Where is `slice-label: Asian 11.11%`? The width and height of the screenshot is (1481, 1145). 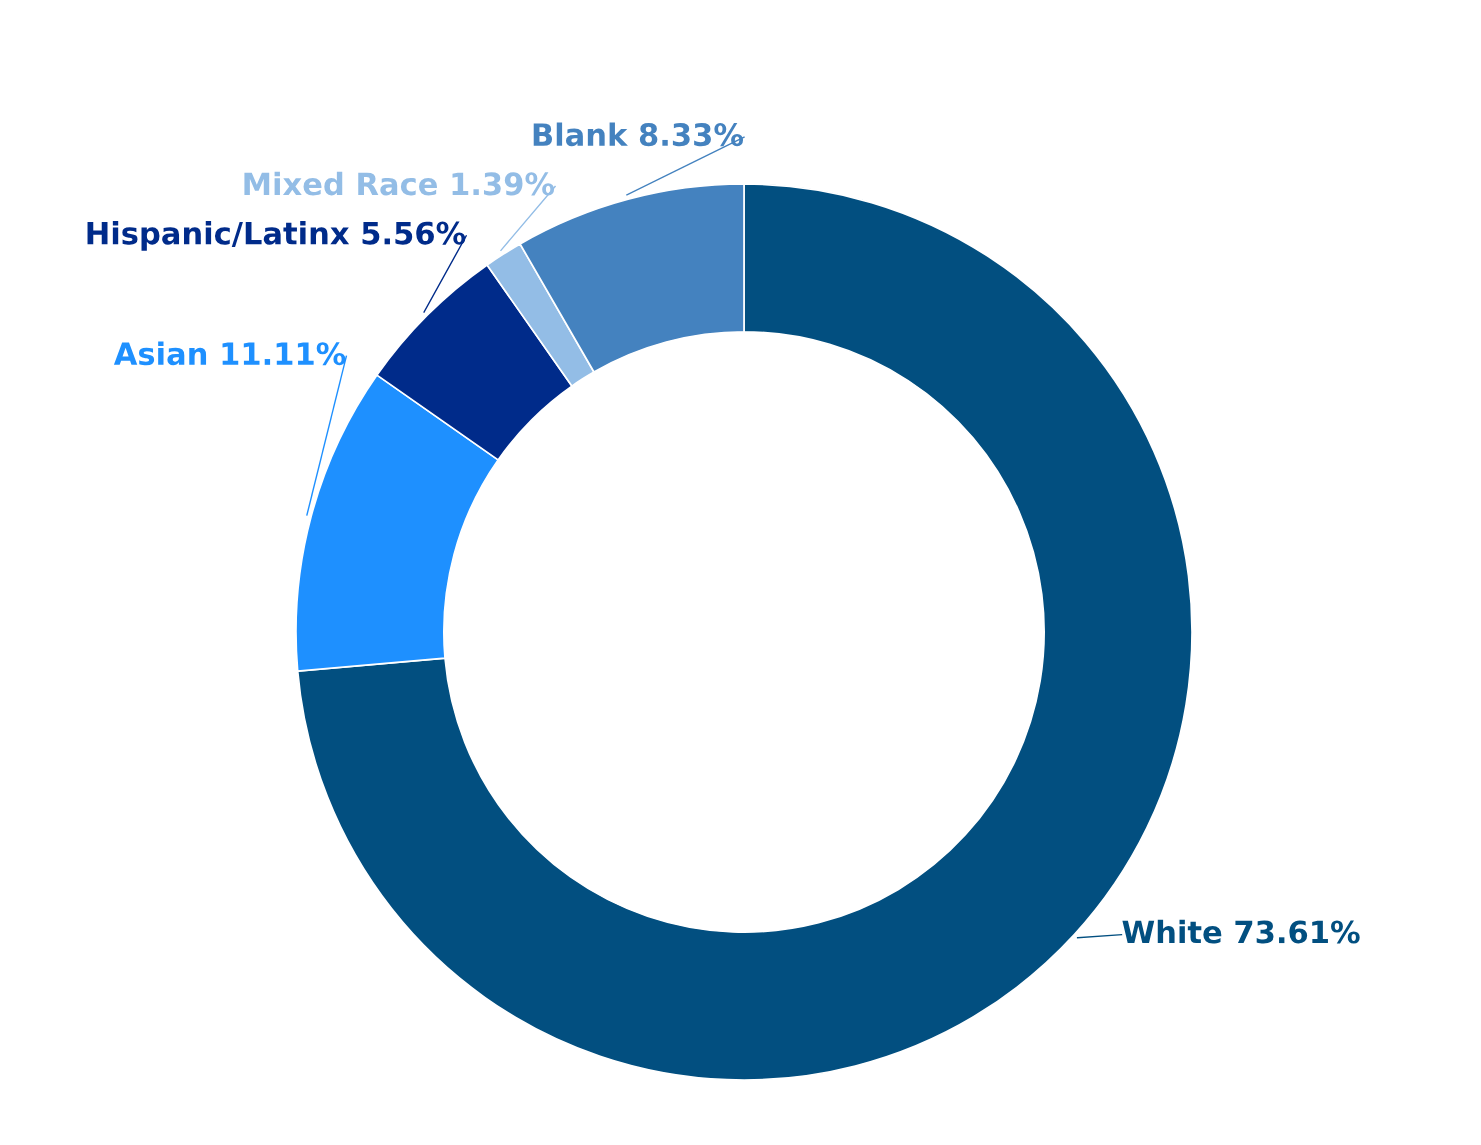
slice-label: Asian 11.11% is located at coordinates (229, 353).